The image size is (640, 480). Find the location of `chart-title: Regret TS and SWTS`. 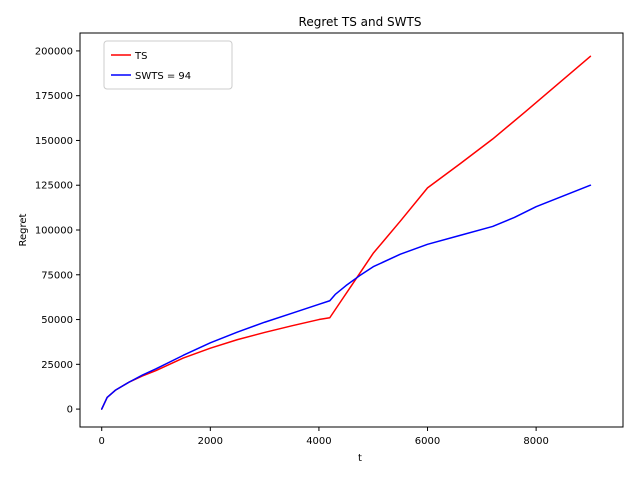

chart-title: Regret TS and SWTS is located at coordinates (360, 22).